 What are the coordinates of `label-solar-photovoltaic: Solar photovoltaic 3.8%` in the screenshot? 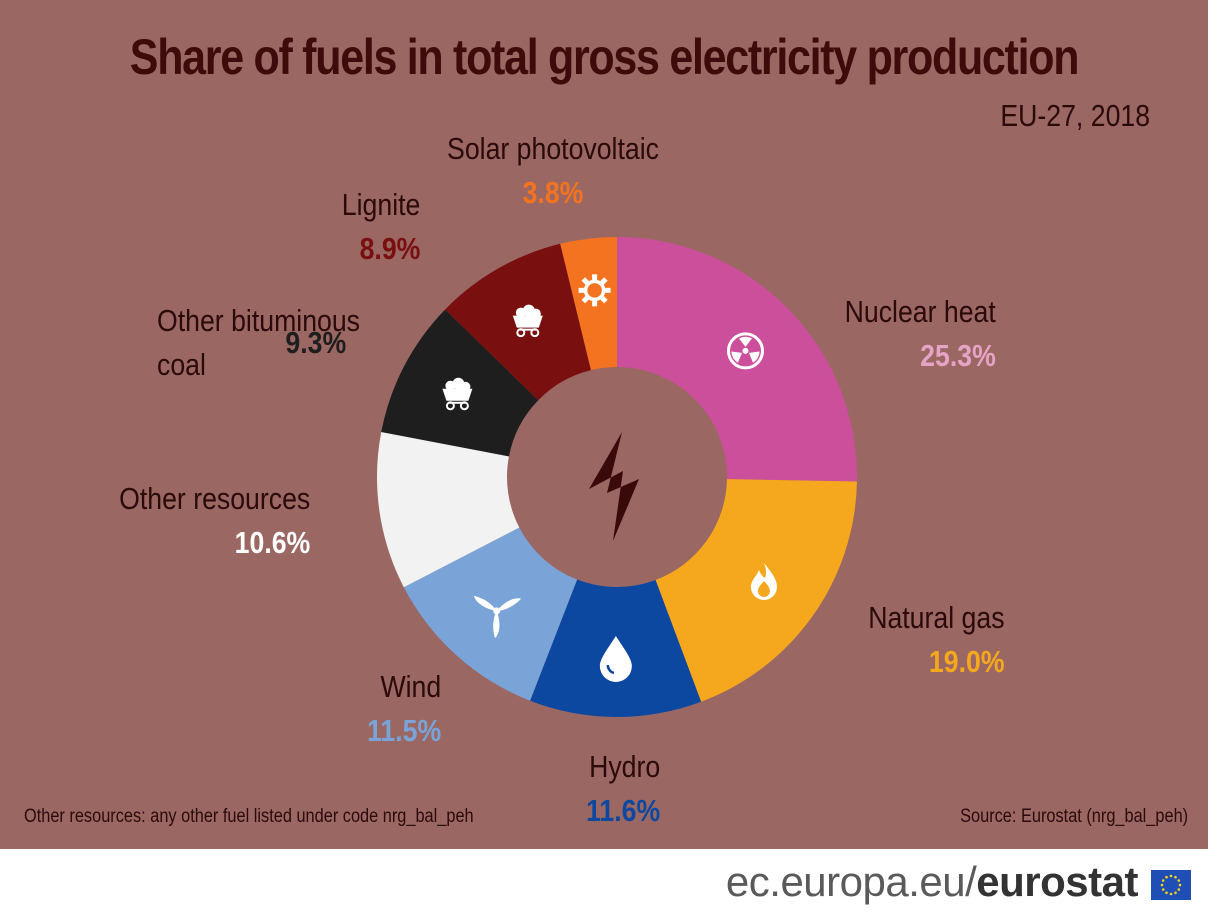 It's located at (553, 171).